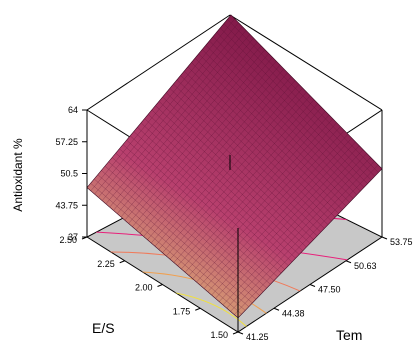 The width and height of the screenshot is (419, 358). Describe the element at coordinates (66, 205) in the screenshot. I see `z-tick-label: 43.75` at that location.